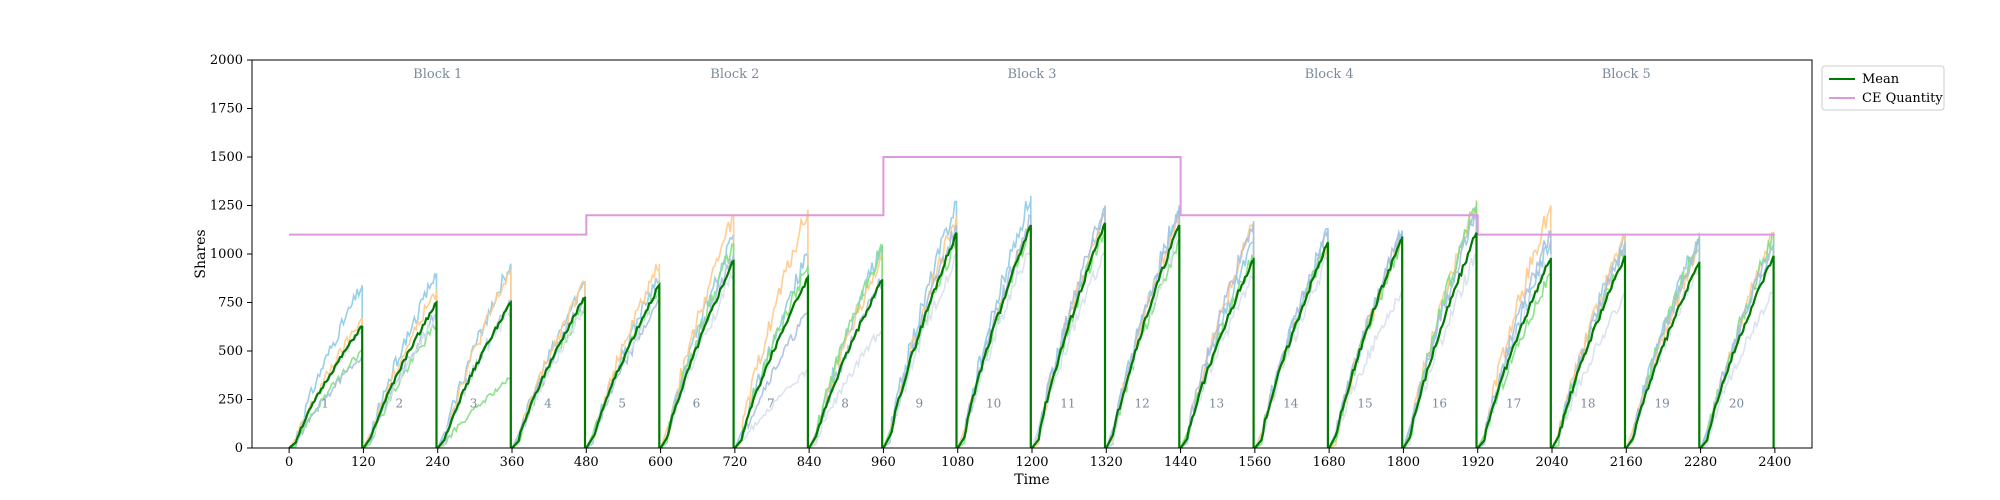 This screenshot has width=2000, height=500. I want to click on y-tick-label: 750, so click(230, 303).